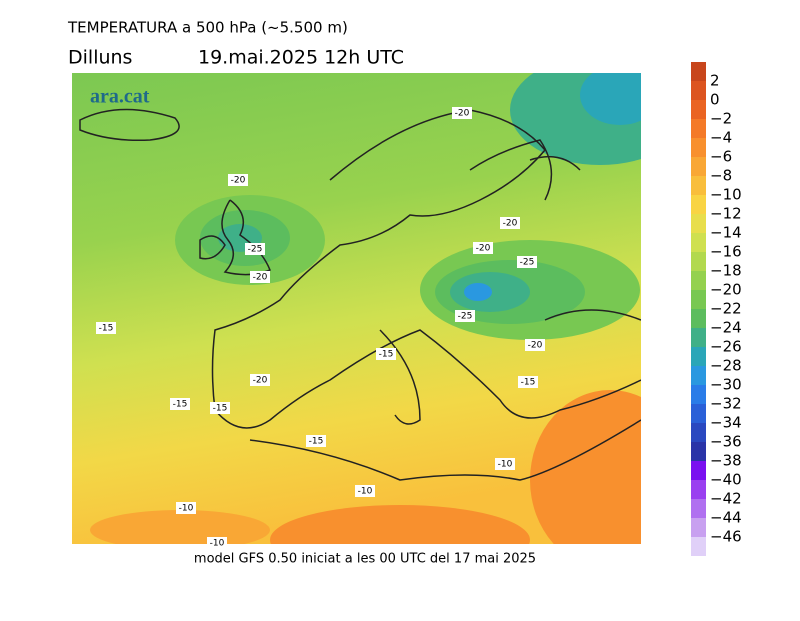 This screenshot has width=800, height=621. Describe the element at coordinates (726, 195) in the screenshot. I see `colorbar-label: −10` at that location.